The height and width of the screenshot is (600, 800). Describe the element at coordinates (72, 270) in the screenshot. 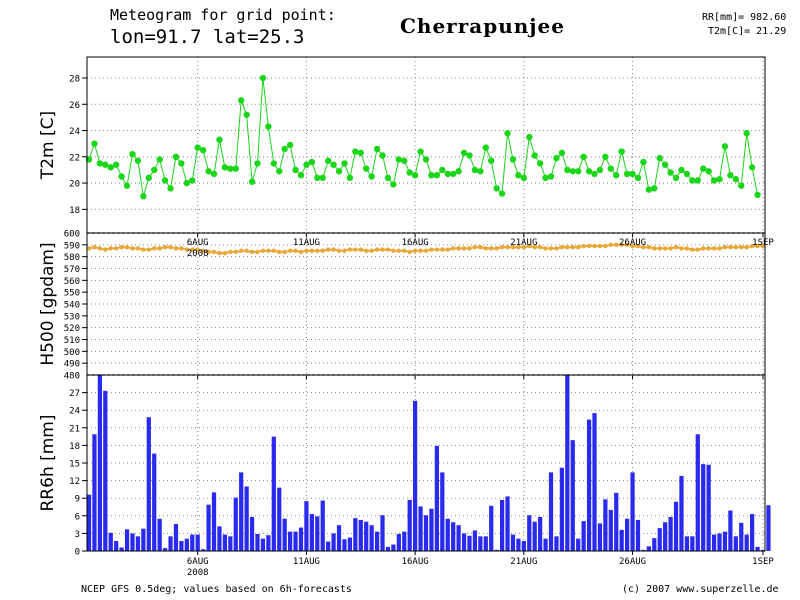

I see `h500-ytick-label: 570` at that location.